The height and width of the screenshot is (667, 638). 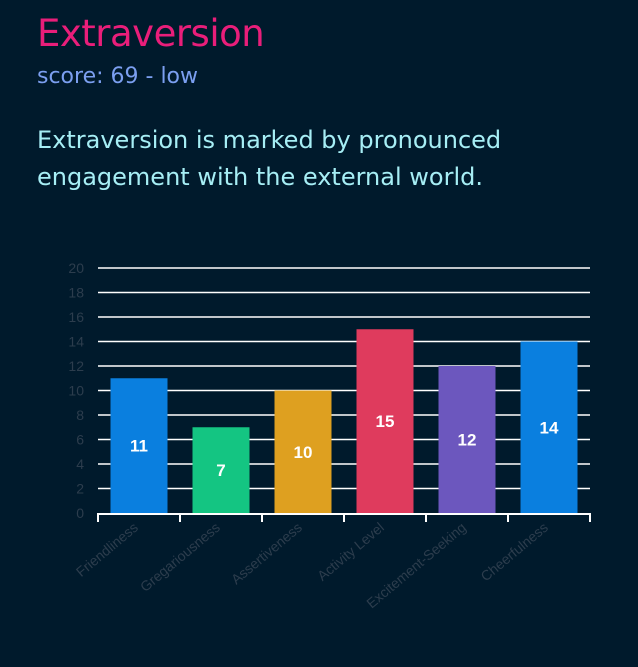 What do you see at coordinates (80, 513) in the screenshot?
I see `y-tick-label: 0` at bounding box center [80, 513].